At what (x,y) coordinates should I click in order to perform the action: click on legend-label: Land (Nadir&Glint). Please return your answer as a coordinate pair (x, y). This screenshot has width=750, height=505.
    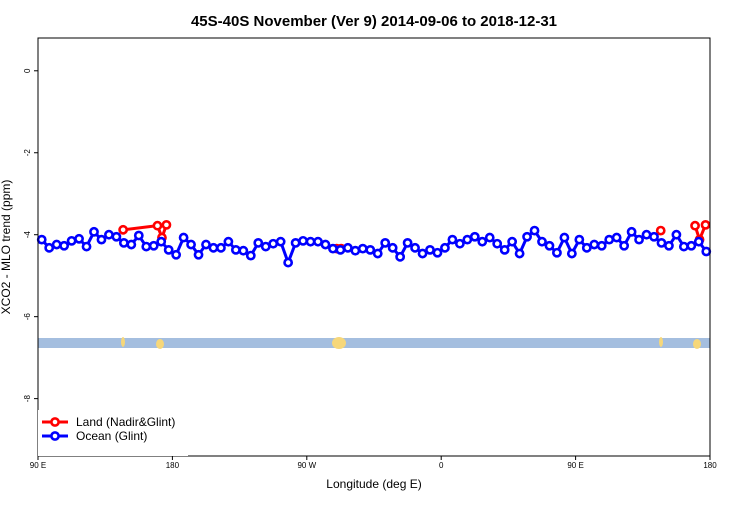
    Looking at the image, I should click on (125, 422).